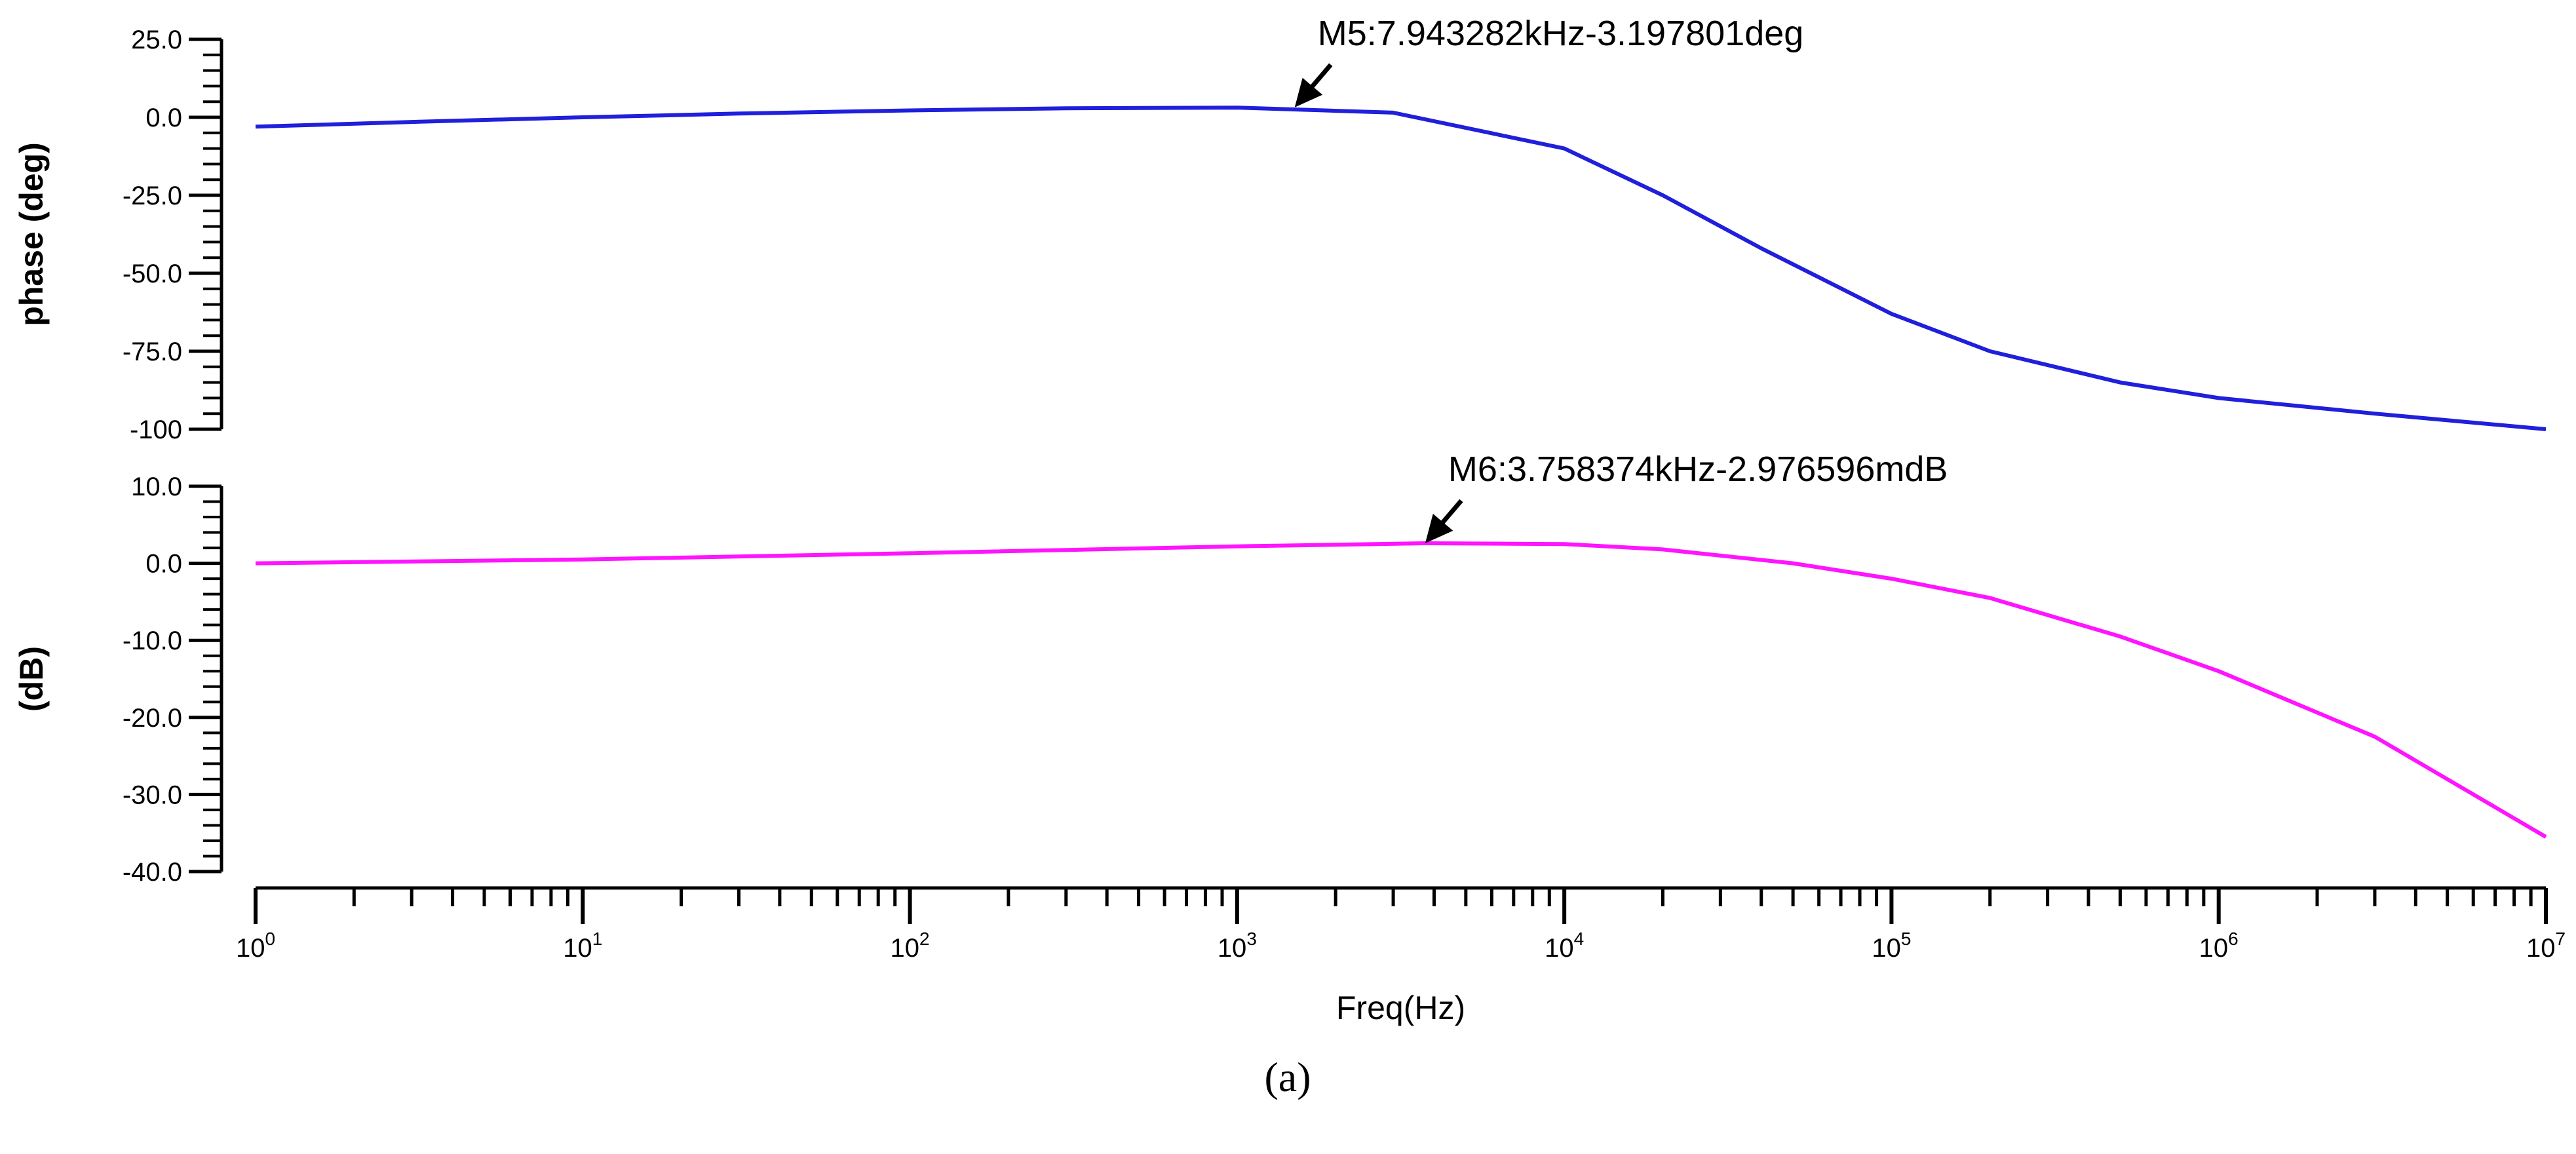  Describe the element at coordinates (2219, 946) in the screenshot. I see `x-tick-label: 10⁶` at that location.